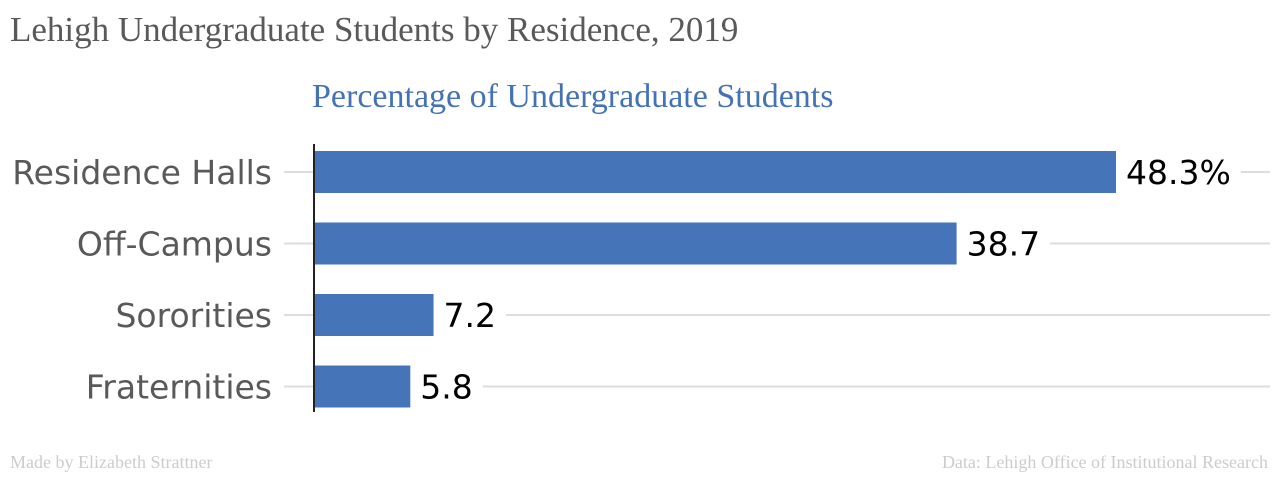  What do you see at coordinates (1178, 172) in the screenshot?
I see `value-label: 48.3%` at bounding box center [1178, 172].